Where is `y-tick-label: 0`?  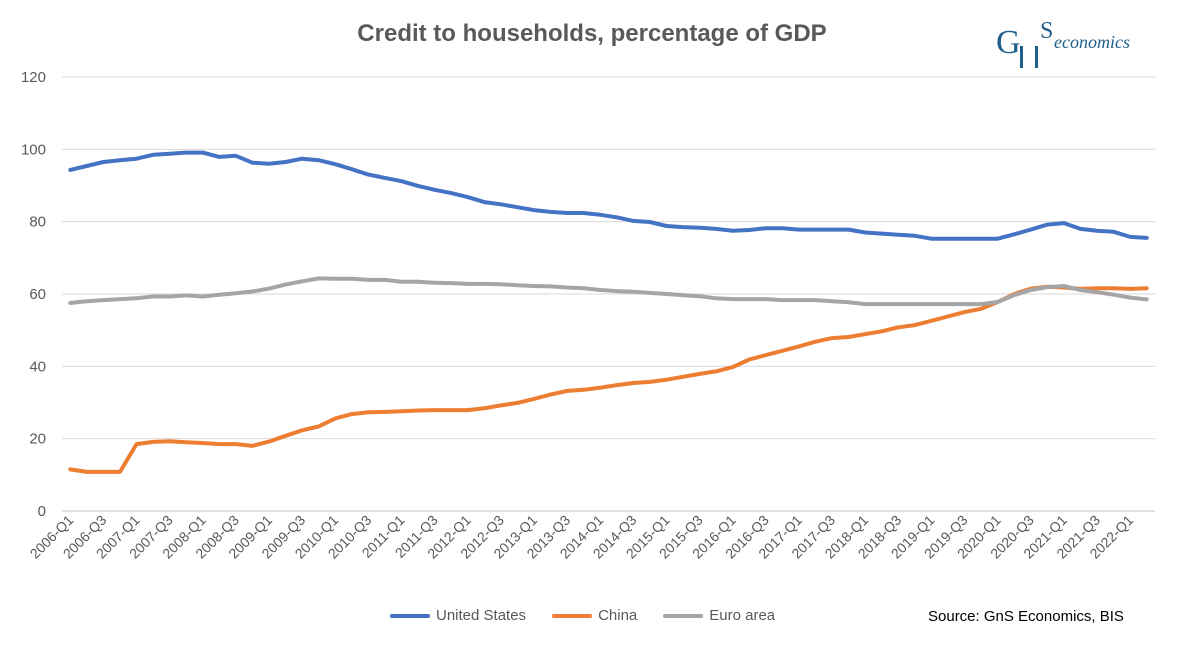
y-tick-label: 0 is located at coordinates (42, 511).